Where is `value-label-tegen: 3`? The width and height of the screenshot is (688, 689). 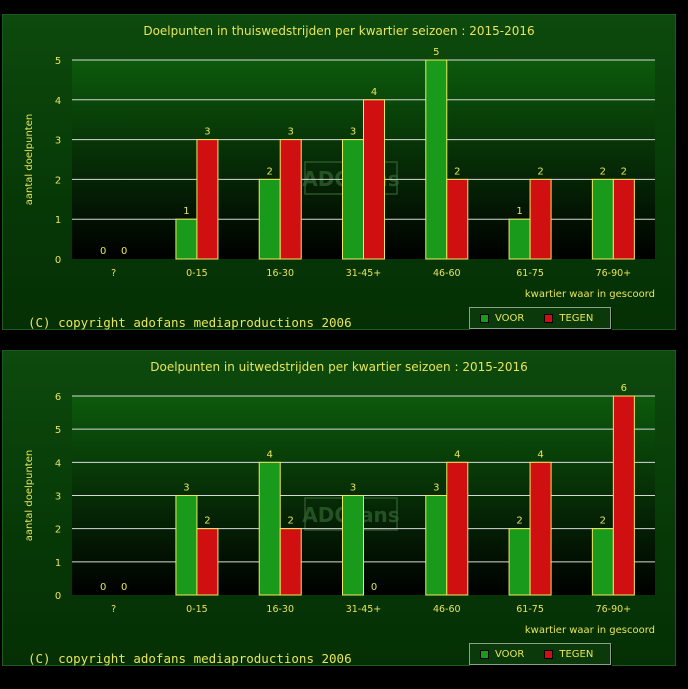 value-label-tegen: 3 is located at coordinates (291, 132).